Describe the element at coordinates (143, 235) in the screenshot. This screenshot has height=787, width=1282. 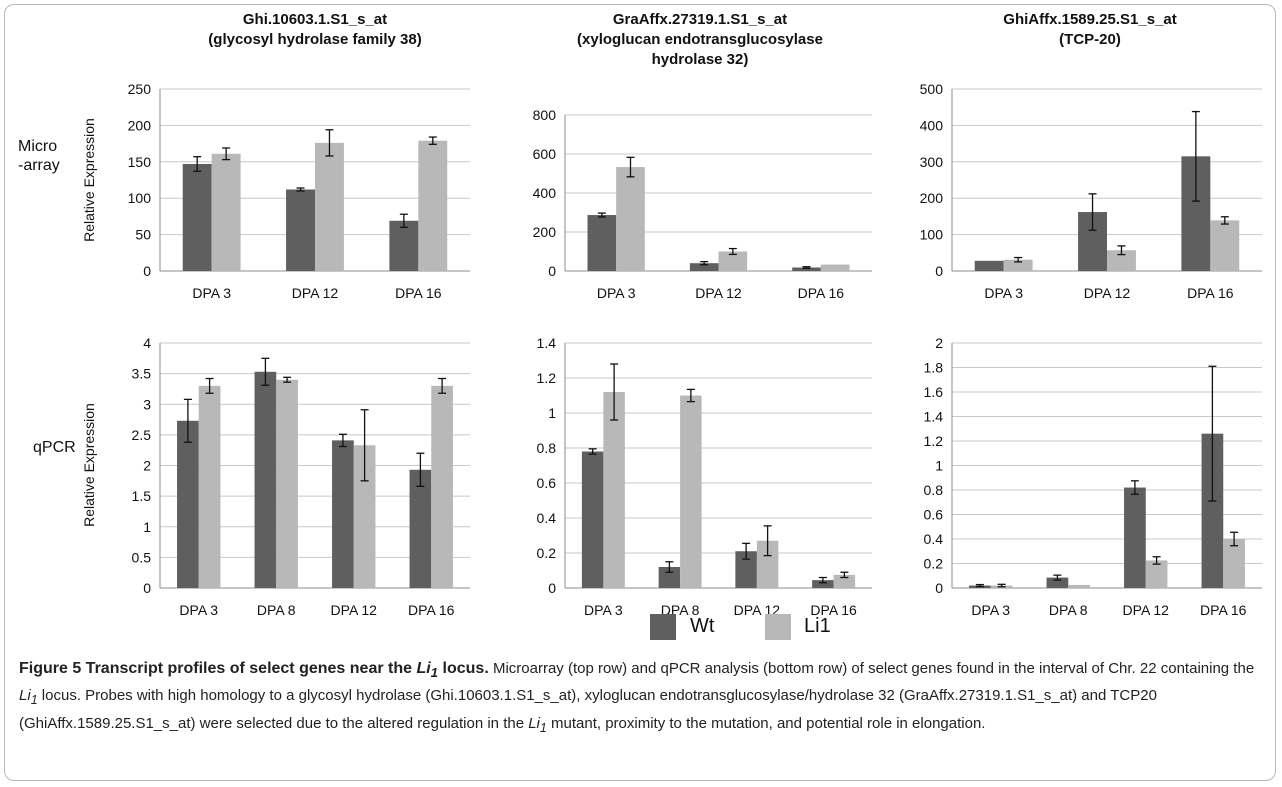
I see `panel-1-y-tick-label: 50` at that location.